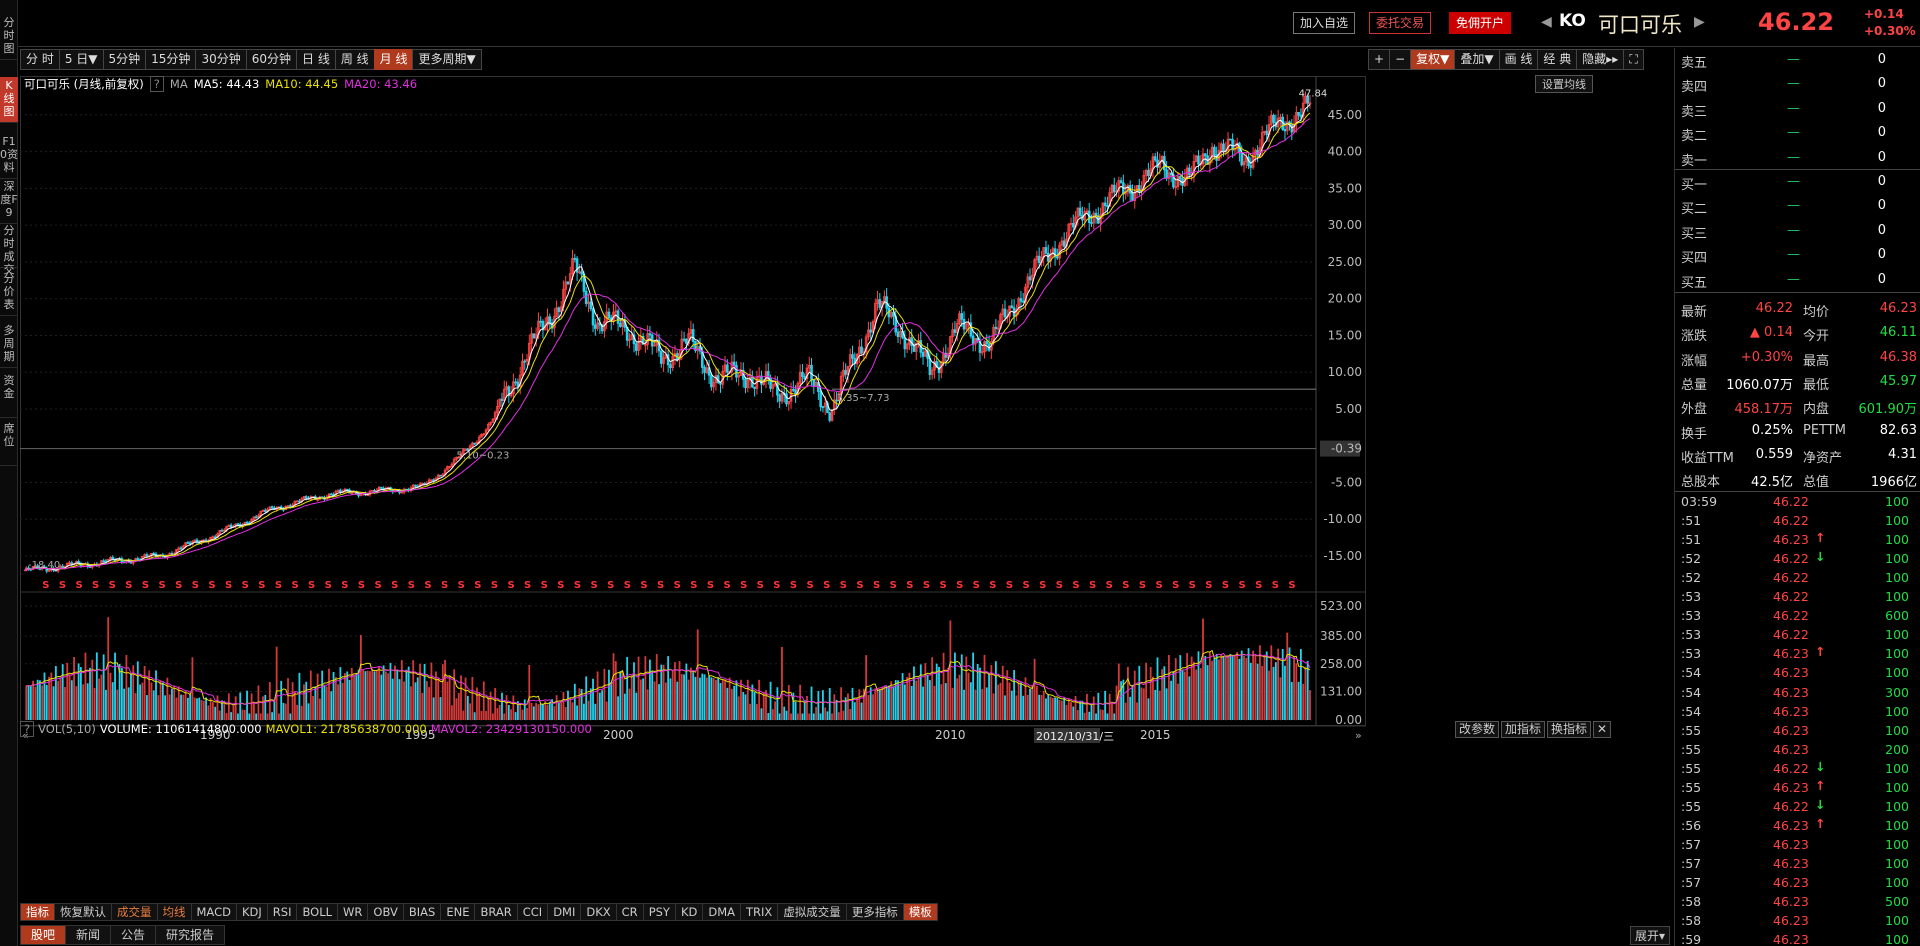 The width and height of the screenshot is (1920, 946). I want to click on add-indicator-button: 加指标, so click(1523, 729).